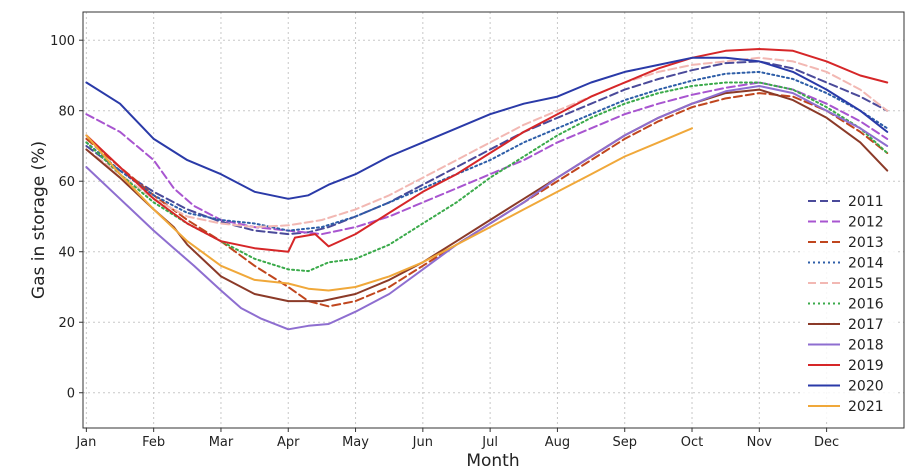  Describe the element at coordinates (288, 442) in the screenshot. I see `x-tick-label: Apr` at that location.